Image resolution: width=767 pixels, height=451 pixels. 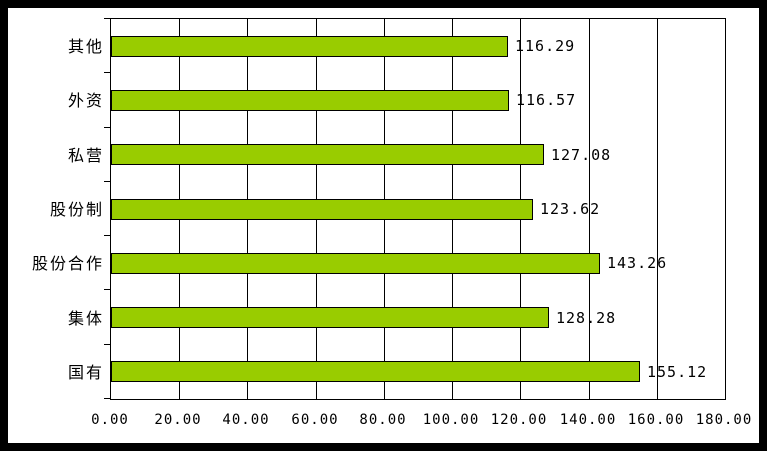 What do you see at coordinates (545, 46) in the screenshot?
I see `bar-value-label: 116.29` at bounding box center [545, 46].